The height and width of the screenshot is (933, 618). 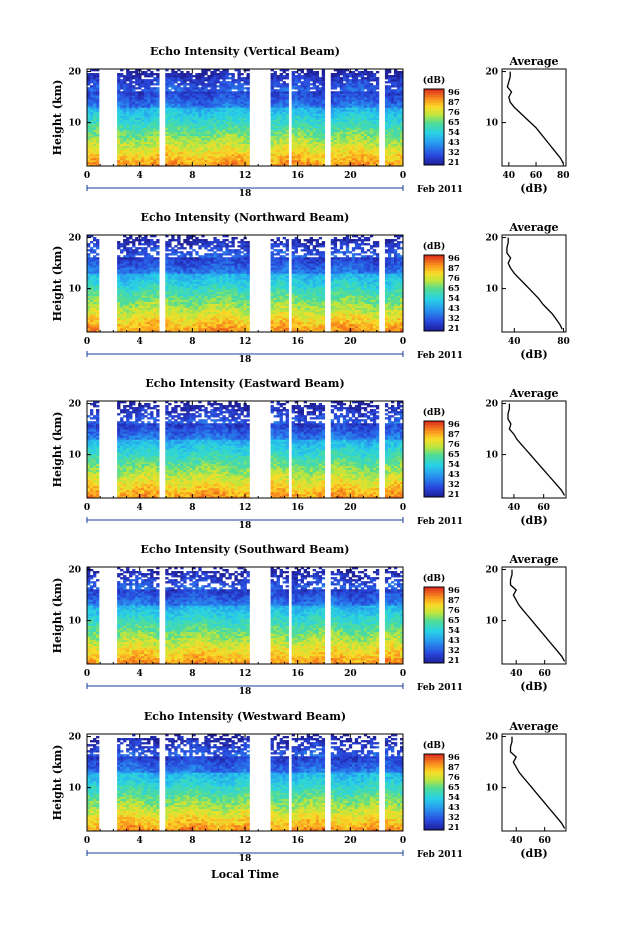 I want to click on panel-title: Echo Intensity (Northward Beam), so click(x=245, y=217).